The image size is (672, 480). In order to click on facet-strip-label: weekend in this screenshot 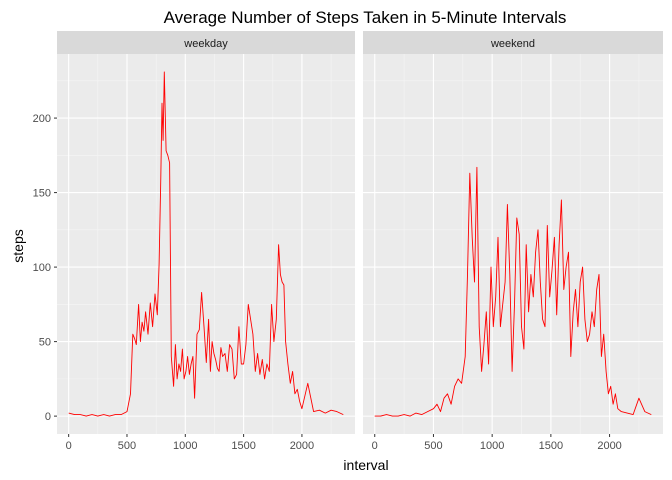, I will do `click(512, 44)`.